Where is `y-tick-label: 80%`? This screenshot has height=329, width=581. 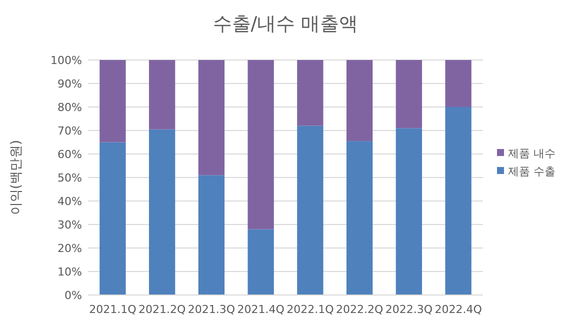 y-tick-label: 80% is located at coordinates (70, 107).